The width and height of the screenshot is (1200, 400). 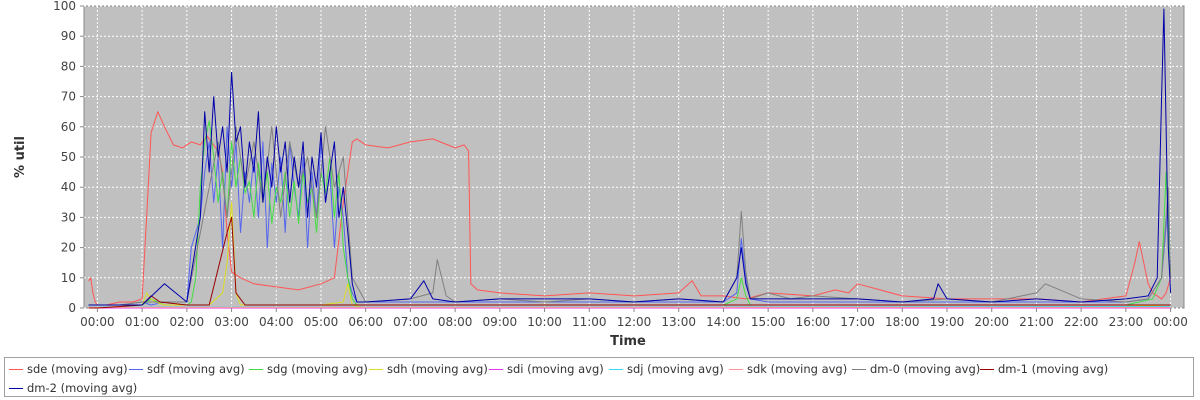 I want to click on legend-item: sdg (moving avg), so click(x=308, y=369).